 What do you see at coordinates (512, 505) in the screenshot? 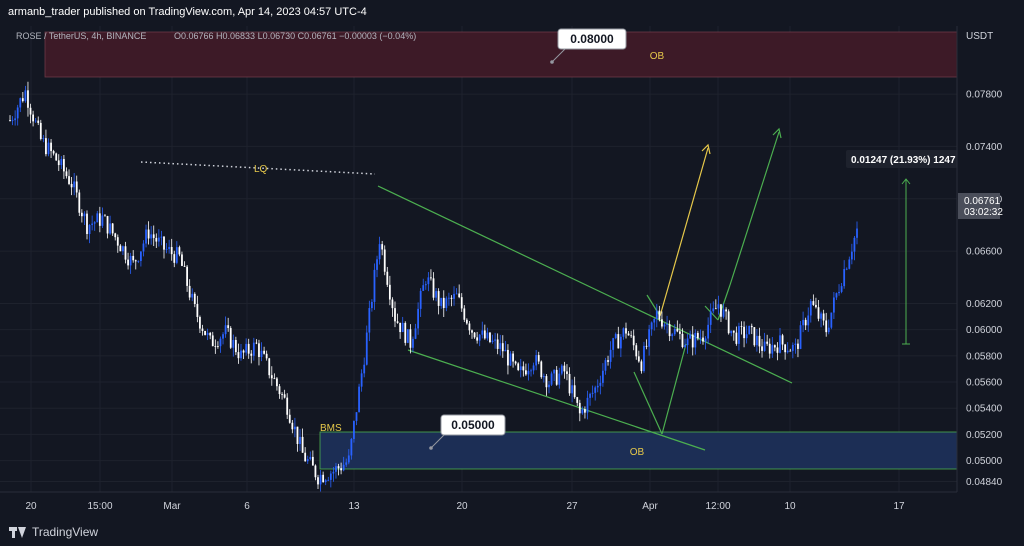
I see `time-axis` at bounding box center [512, 505].